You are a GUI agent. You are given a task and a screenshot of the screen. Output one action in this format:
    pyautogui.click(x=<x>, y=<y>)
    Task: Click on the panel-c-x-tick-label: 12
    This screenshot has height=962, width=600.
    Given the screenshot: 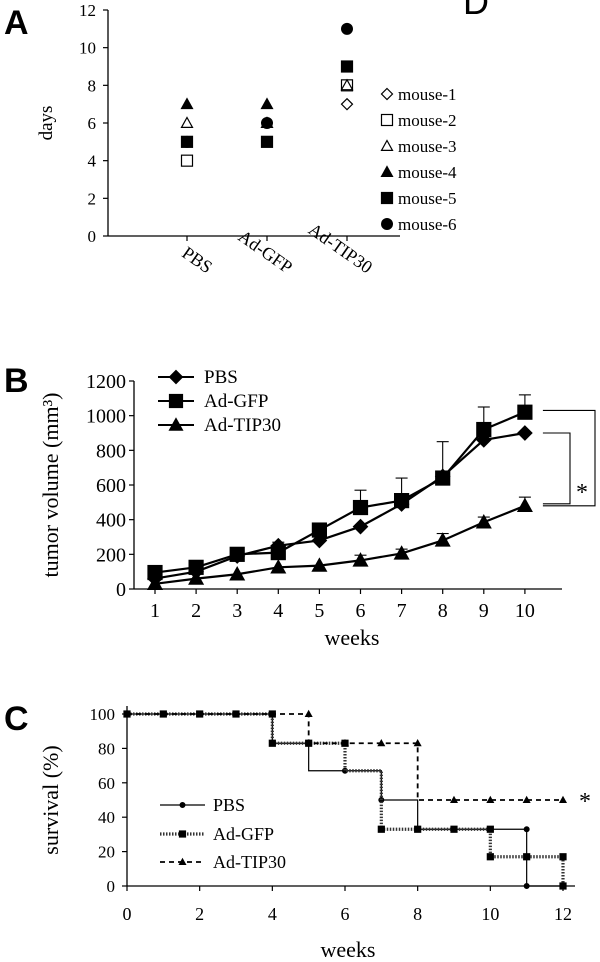 What is the action you would take?
    pyautogui.click(x=563, y=914)
    